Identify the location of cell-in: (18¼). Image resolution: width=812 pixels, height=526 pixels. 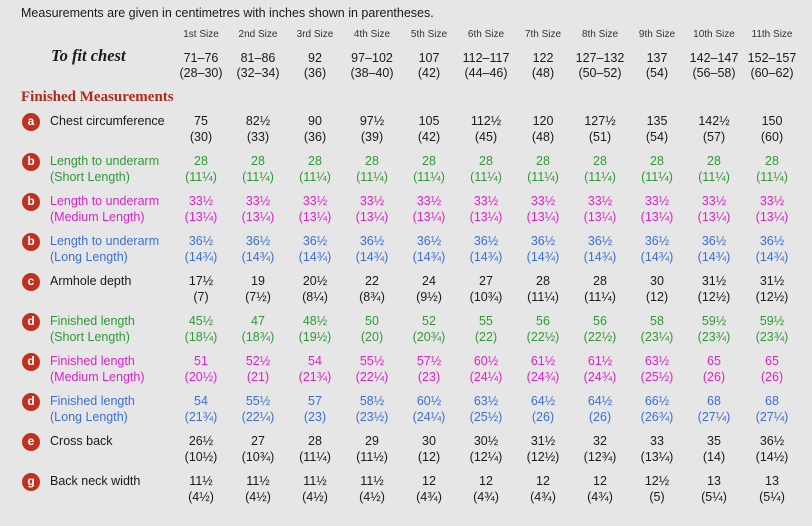
(201, 337).